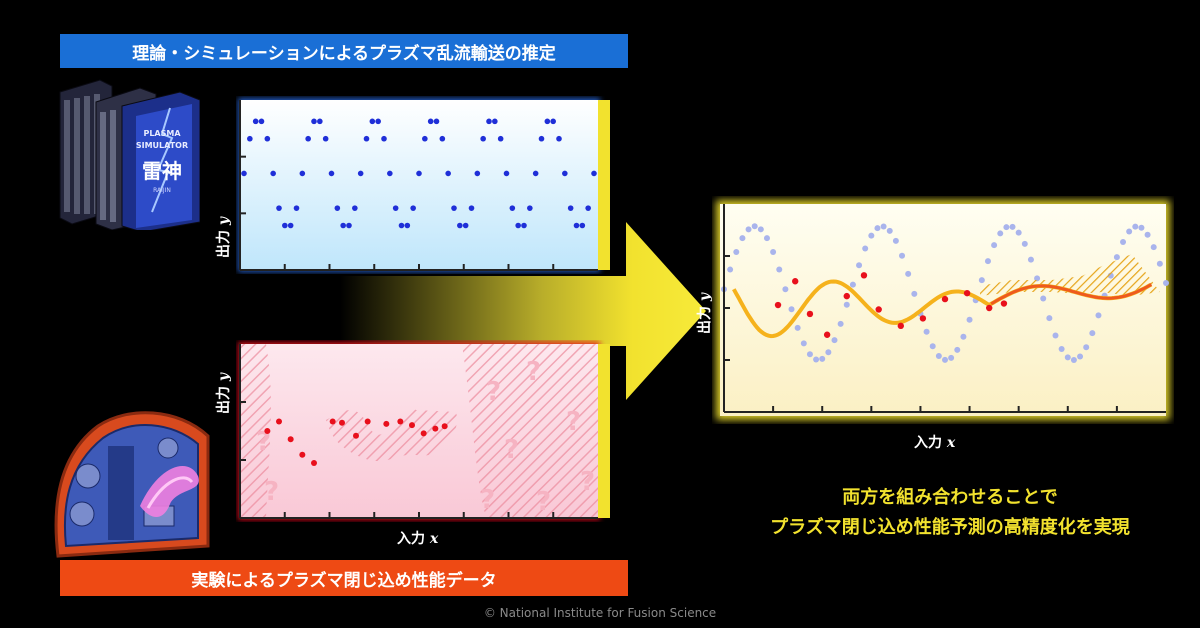 This screenshot has width=1200, height=628. Describe the element at coordinates (705, 313) in the screenshot. I see `combined-ylabel: 出力 y` at that location.